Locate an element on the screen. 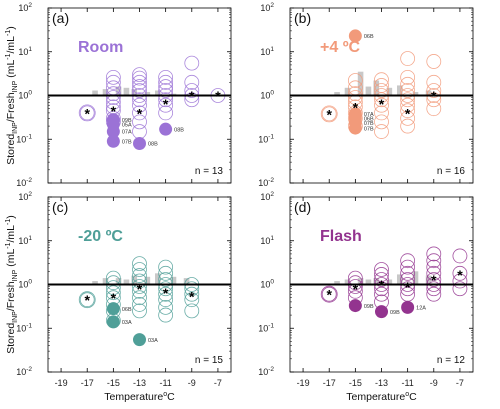 This screenshot has width=500, height=409. sample-label: 07B is located at coordinates (127, 142).